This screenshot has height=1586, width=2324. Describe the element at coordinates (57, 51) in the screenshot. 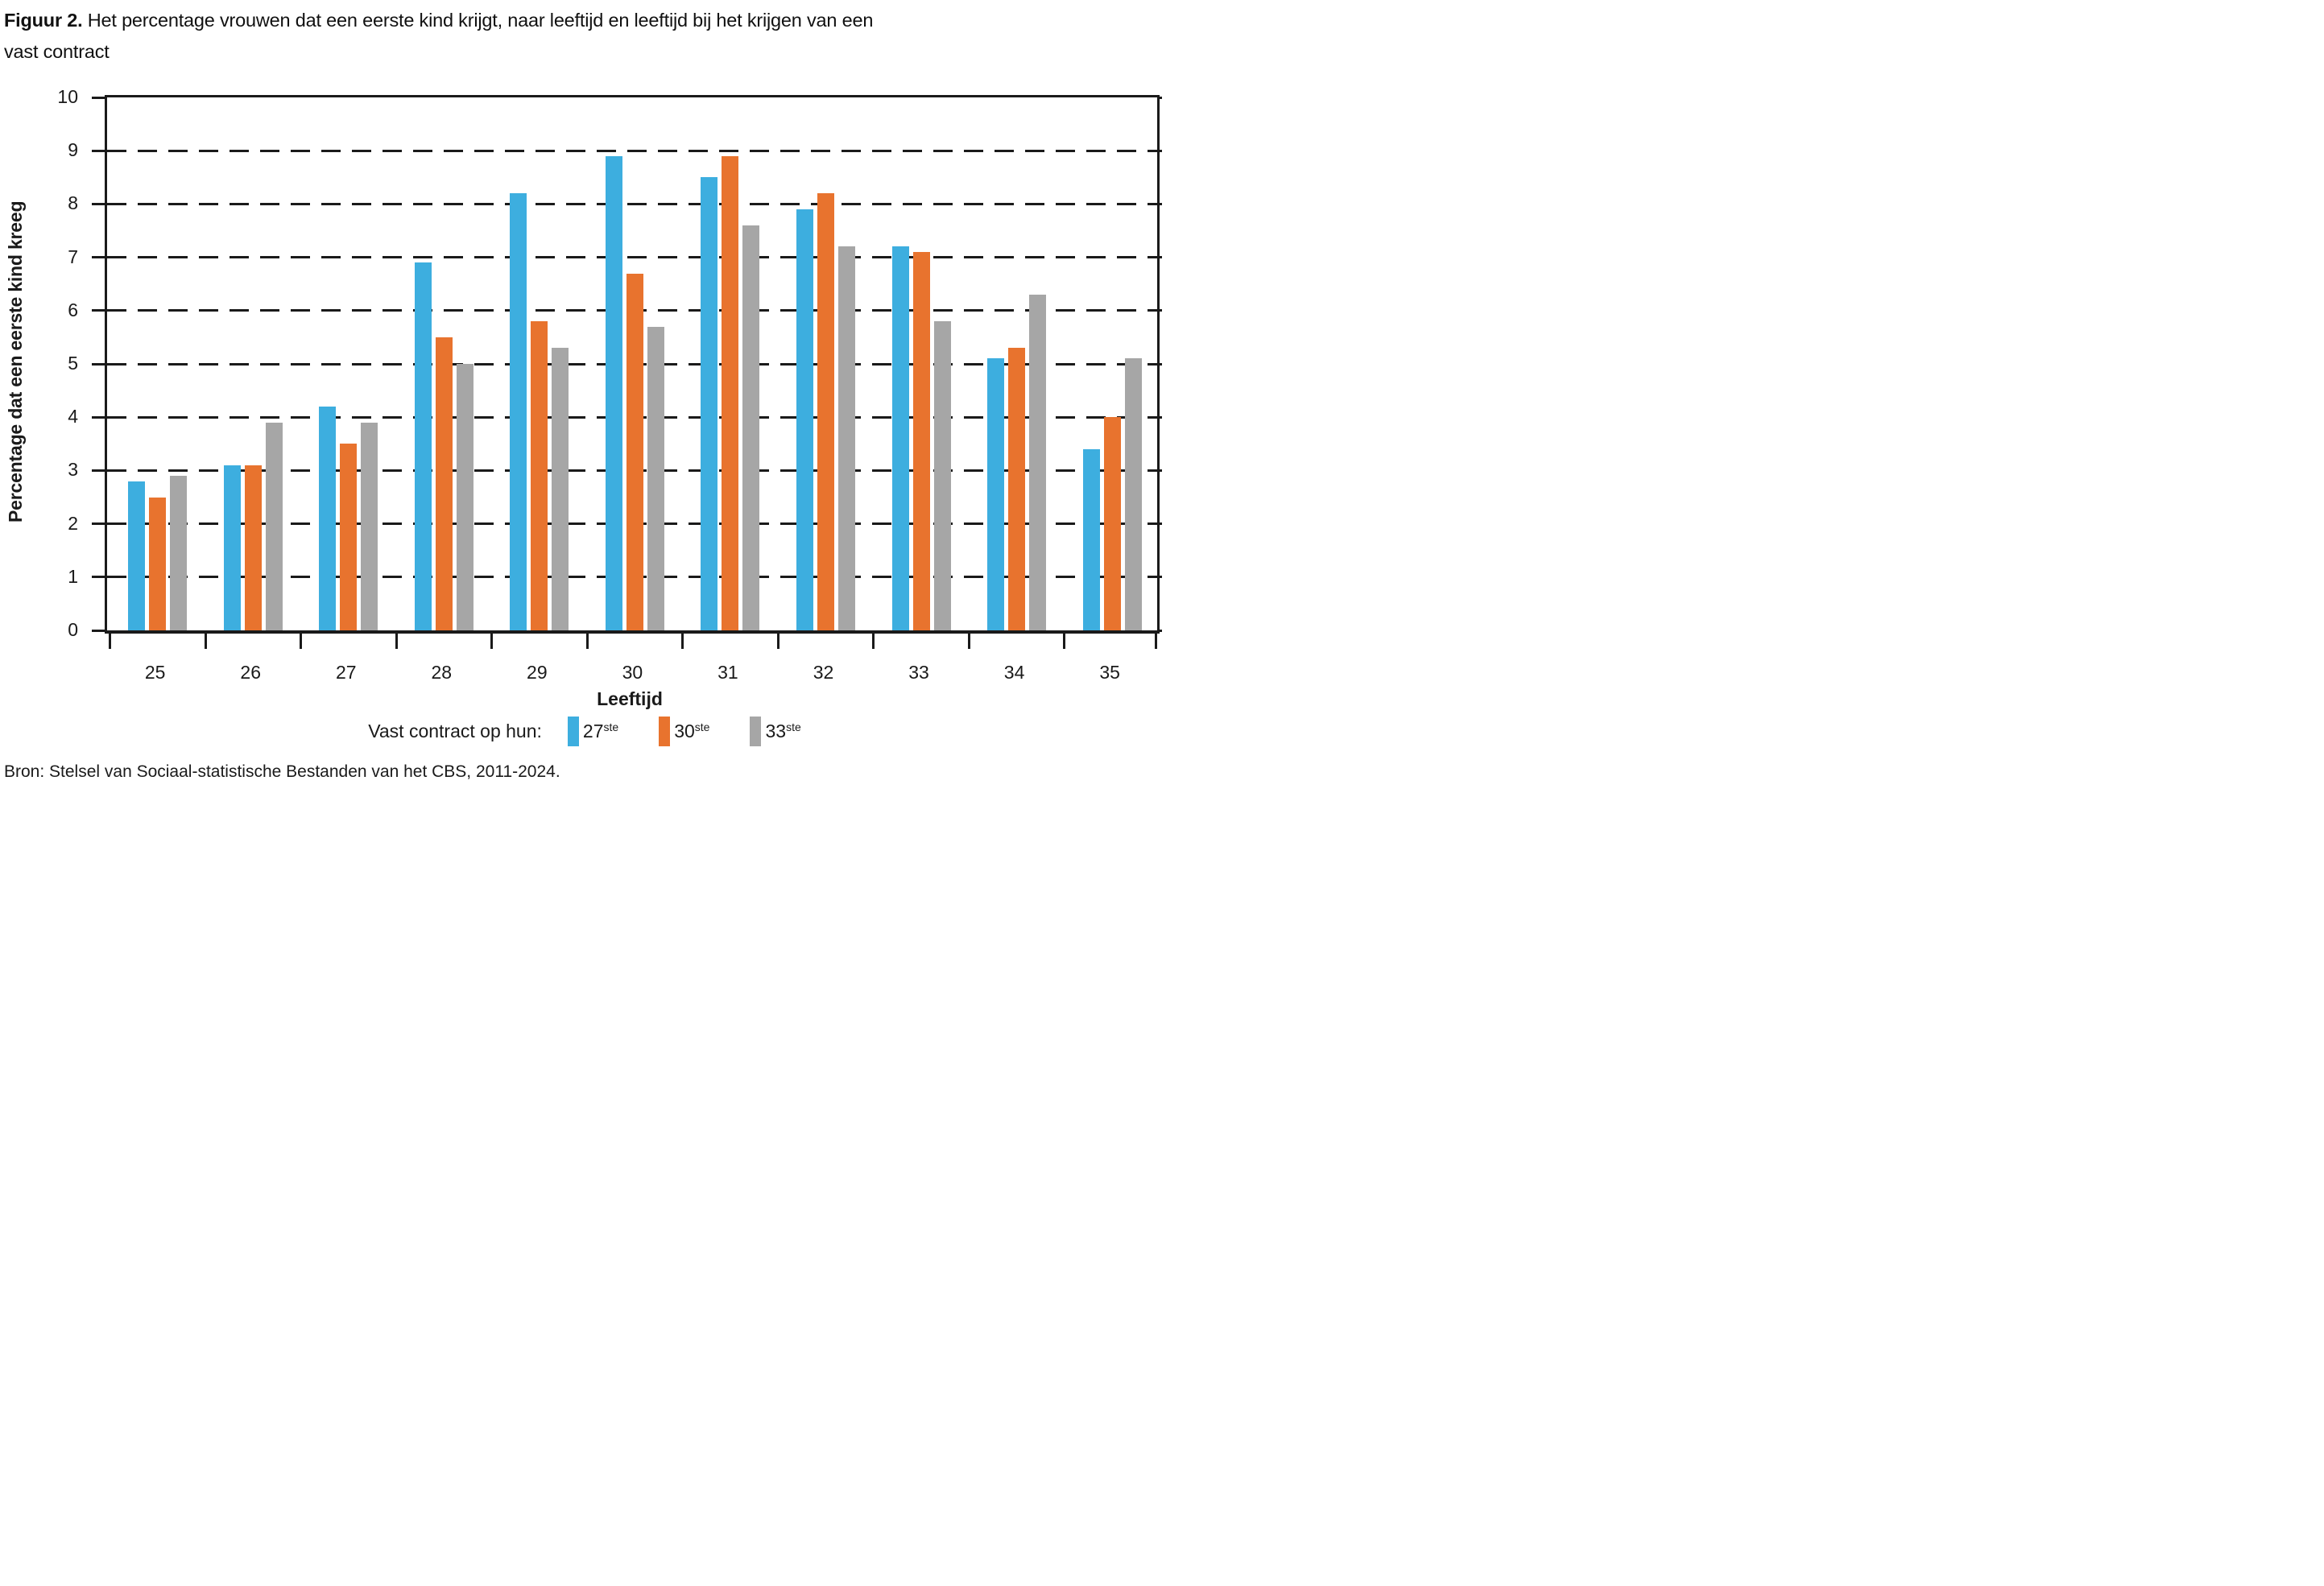

I see `figure-title-line2: vast contract` at that location.